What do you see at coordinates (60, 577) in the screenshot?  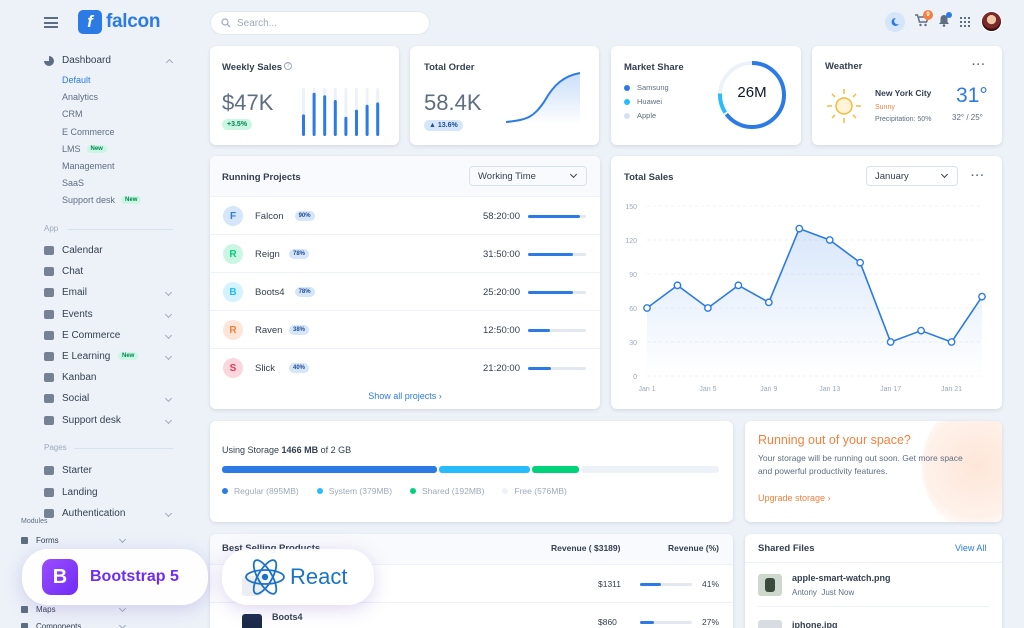 I see `bootstrap-logo-icon: B` at bounding box center [60, 577].